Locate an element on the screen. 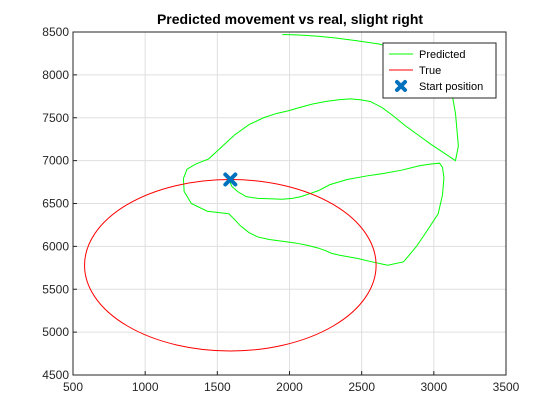 The height and width of the screenshot is (420, 560). chart-title: Predicted movement vs real, slight right is located at coordinates (290, 19).